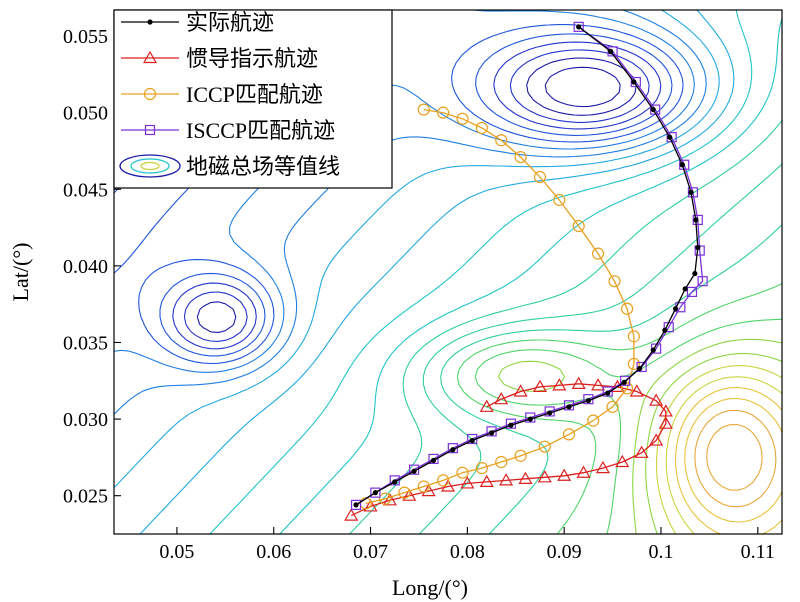 The image size is (800, 602). Describe the element at coordinates (660, 552) in the screenshot. I see `x-tick-label: 0.1` at that location.